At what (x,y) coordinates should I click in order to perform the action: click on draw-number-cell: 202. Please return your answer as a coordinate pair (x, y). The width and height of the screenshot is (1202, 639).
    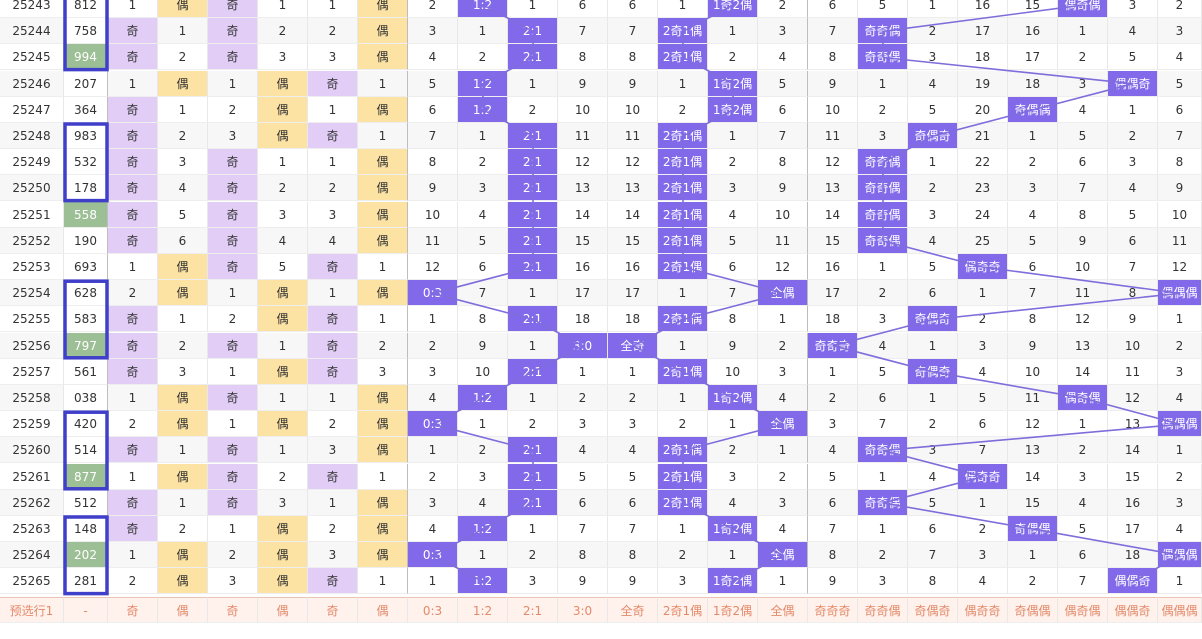
    Looking at the image, I should click on (86, 555).